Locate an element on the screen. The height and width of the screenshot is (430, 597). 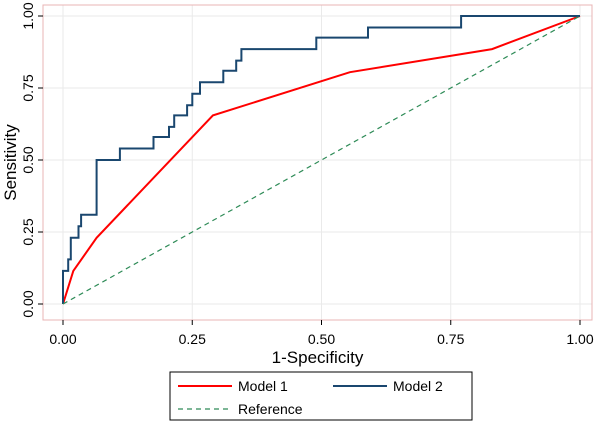
x-axis-label: 1-Specificity is located at coordinates (318, 357).